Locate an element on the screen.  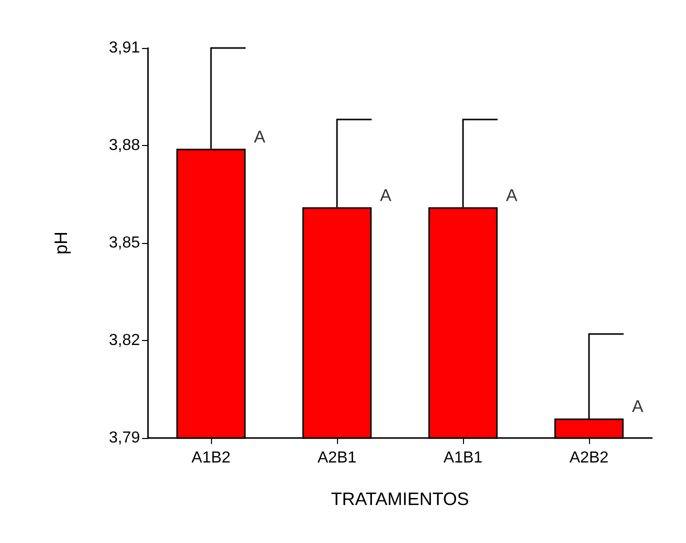
y-tick-label: 3,79 is located at coordinates (124, 438).